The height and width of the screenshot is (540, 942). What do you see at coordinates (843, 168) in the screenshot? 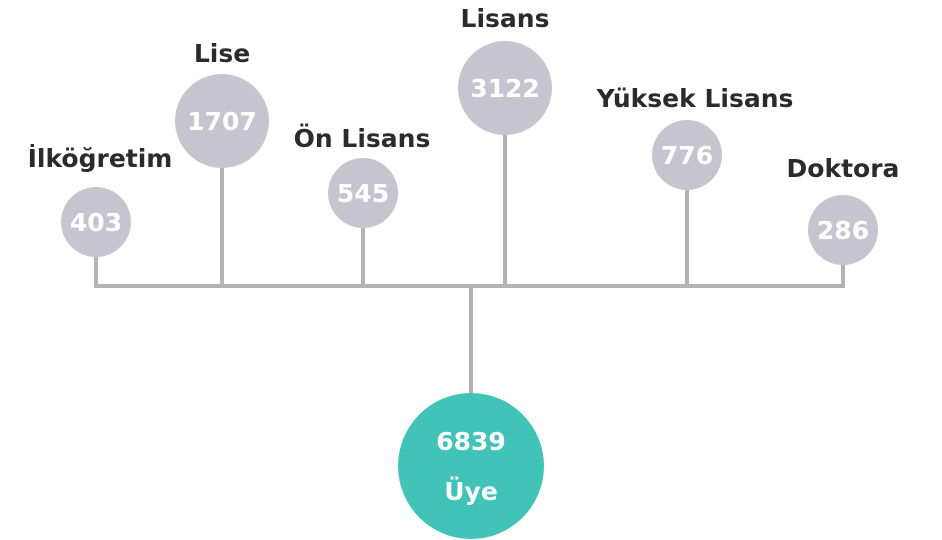
I see `node-label: Doktora` at bounding box center [843, 168].